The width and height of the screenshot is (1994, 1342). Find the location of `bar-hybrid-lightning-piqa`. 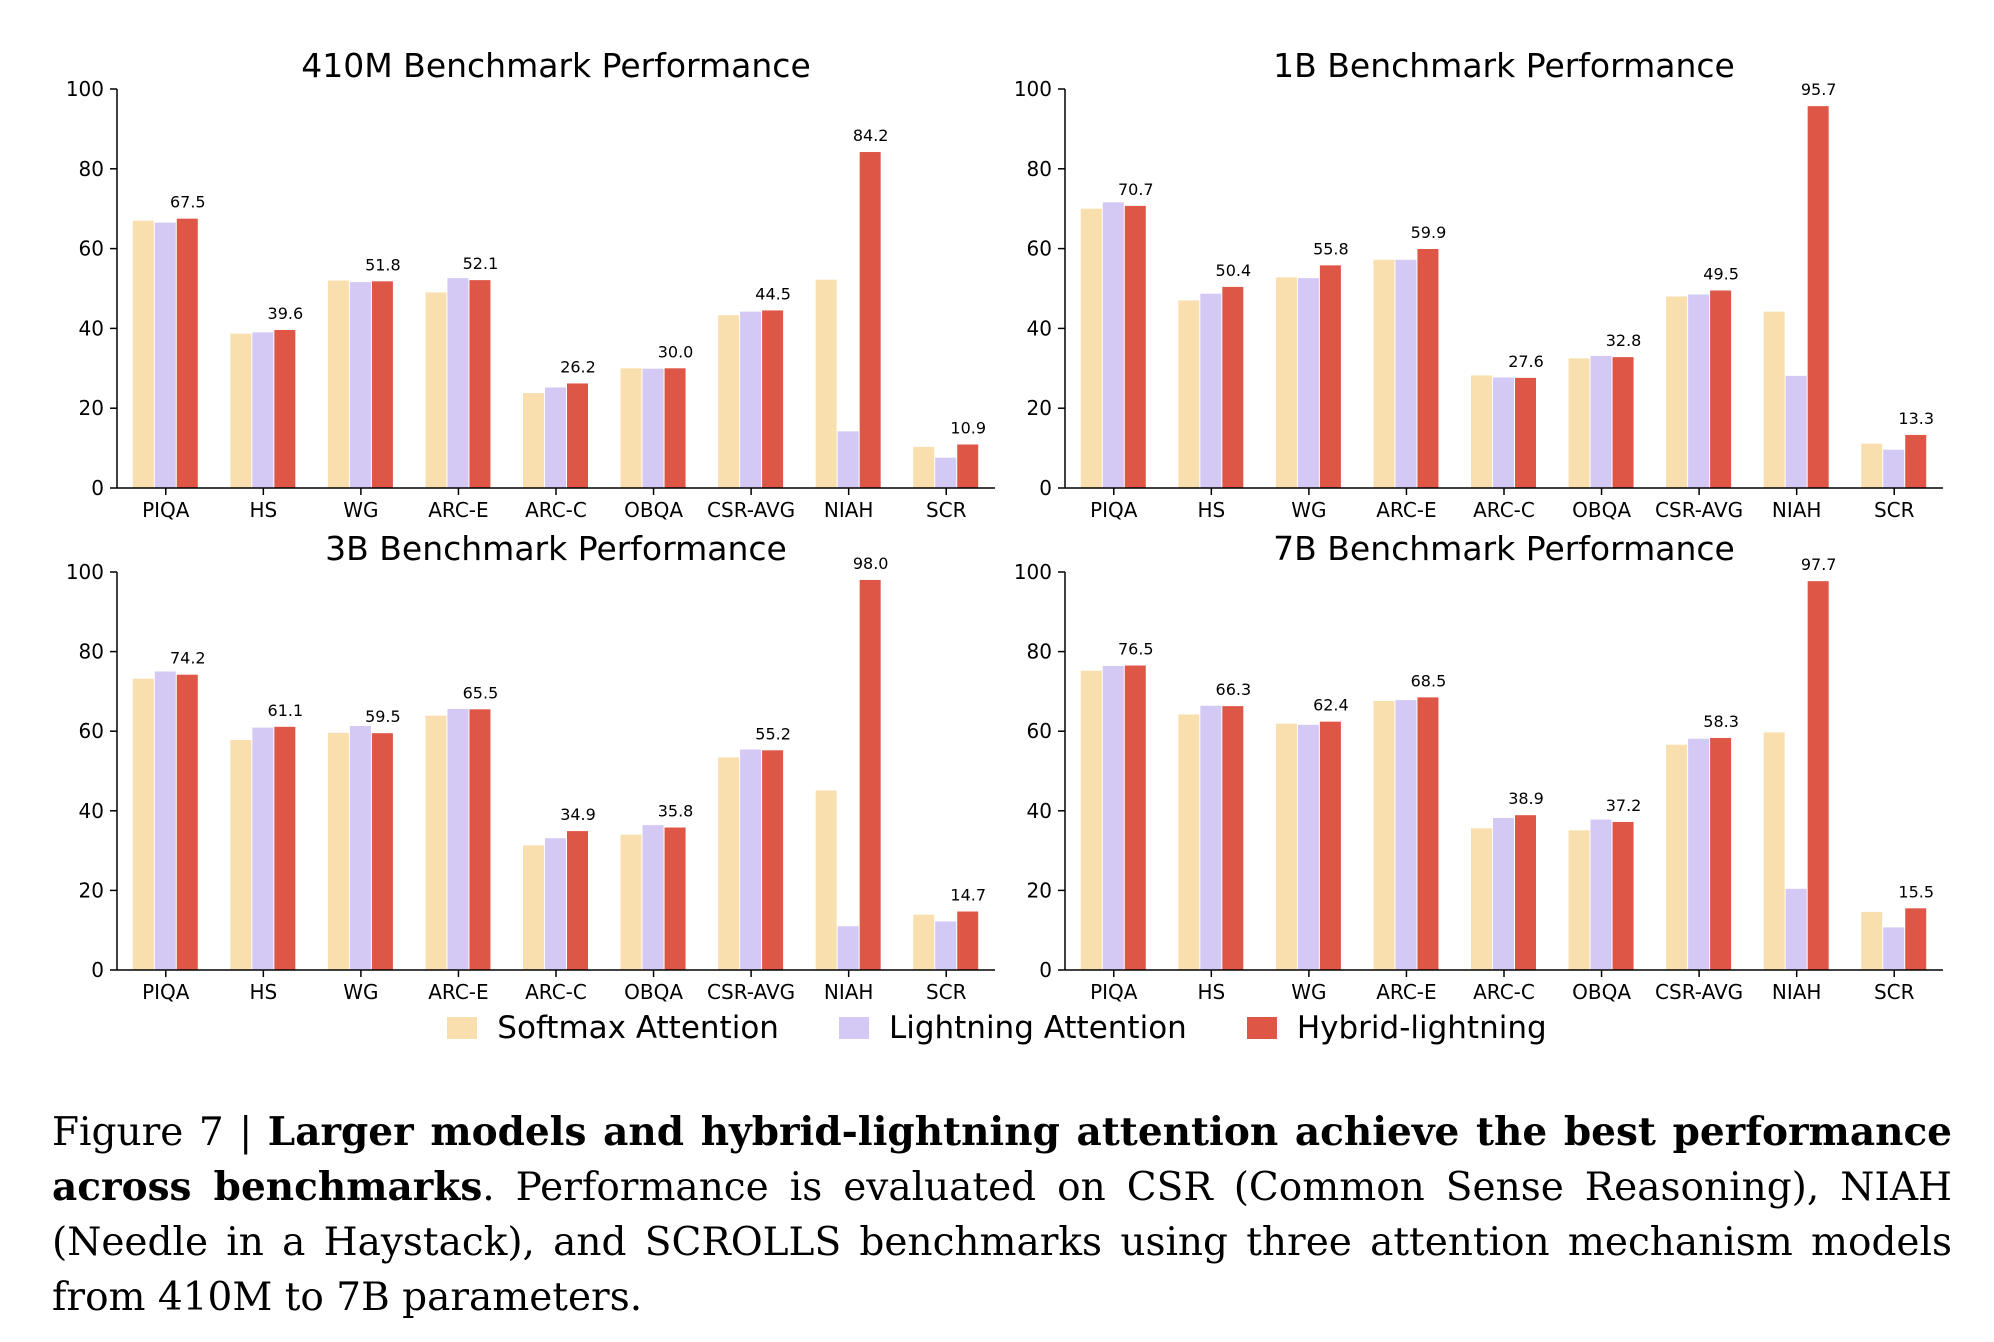

bar-hybrid-lightning-piqa is located at coordinates (1135, 347).